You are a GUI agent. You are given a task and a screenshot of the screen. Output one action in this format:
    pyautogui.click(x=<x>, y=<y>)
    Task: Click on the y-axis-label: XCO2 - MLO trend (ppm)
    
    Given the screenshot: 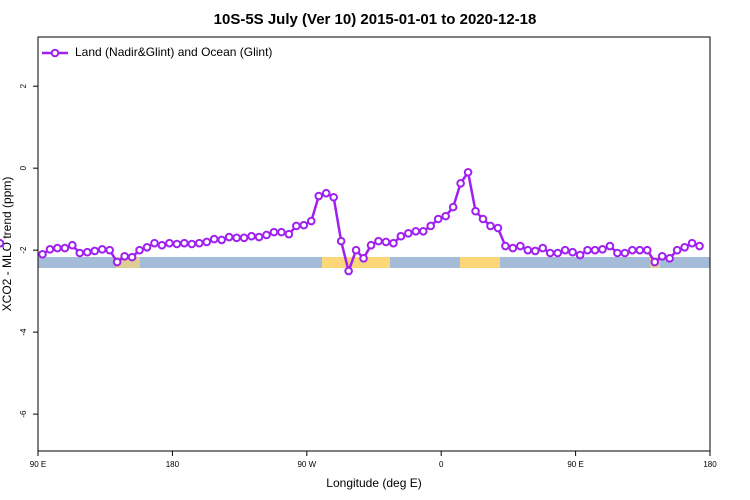 What is the action you would take?
    pyautogui.click(x=7, y=244)
    